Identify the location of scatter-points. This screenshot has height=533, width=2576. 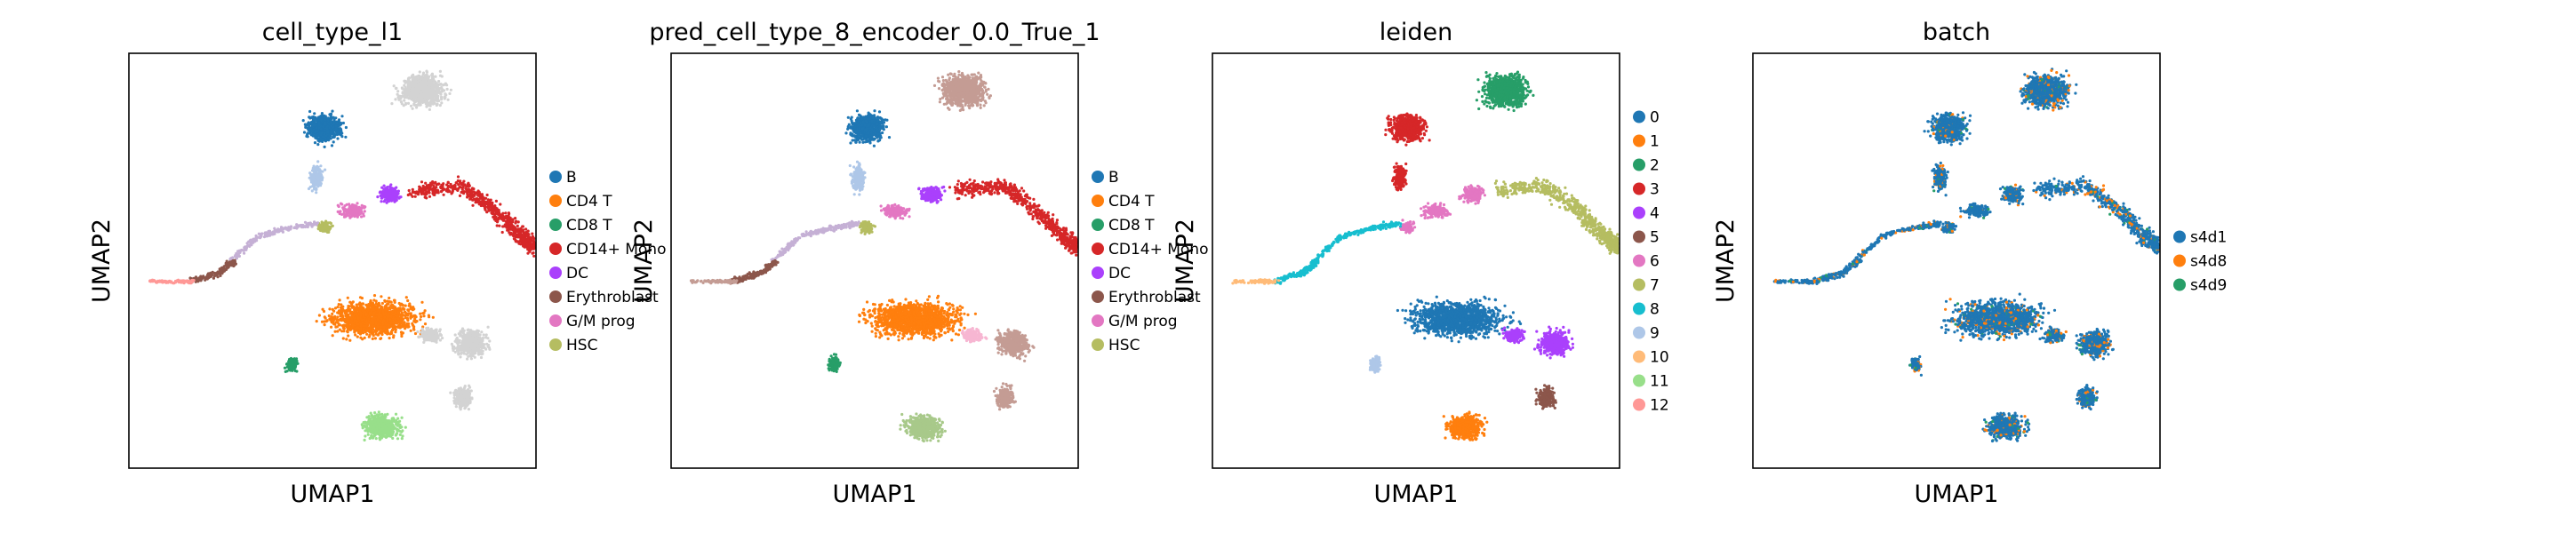
(341, 256).